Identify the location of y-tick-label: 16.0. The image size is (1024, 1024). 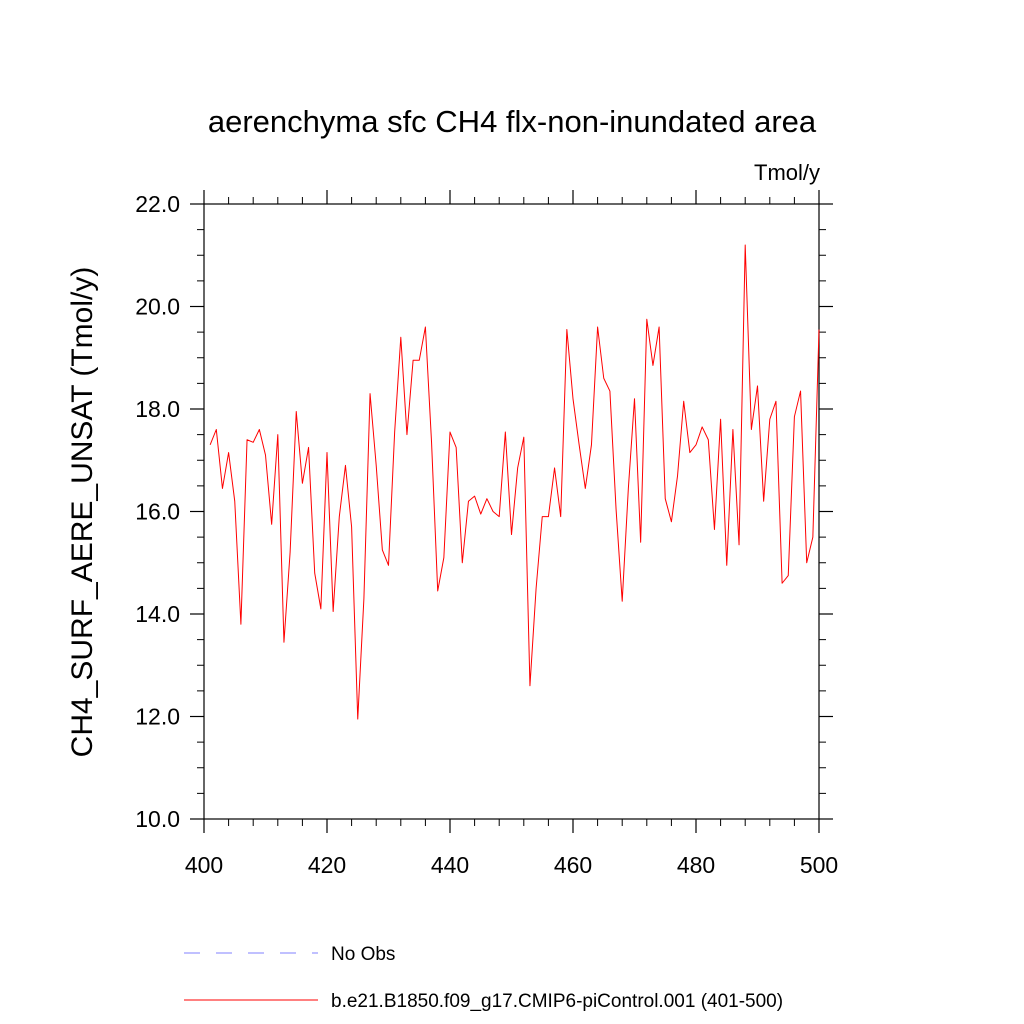
(157, 512).